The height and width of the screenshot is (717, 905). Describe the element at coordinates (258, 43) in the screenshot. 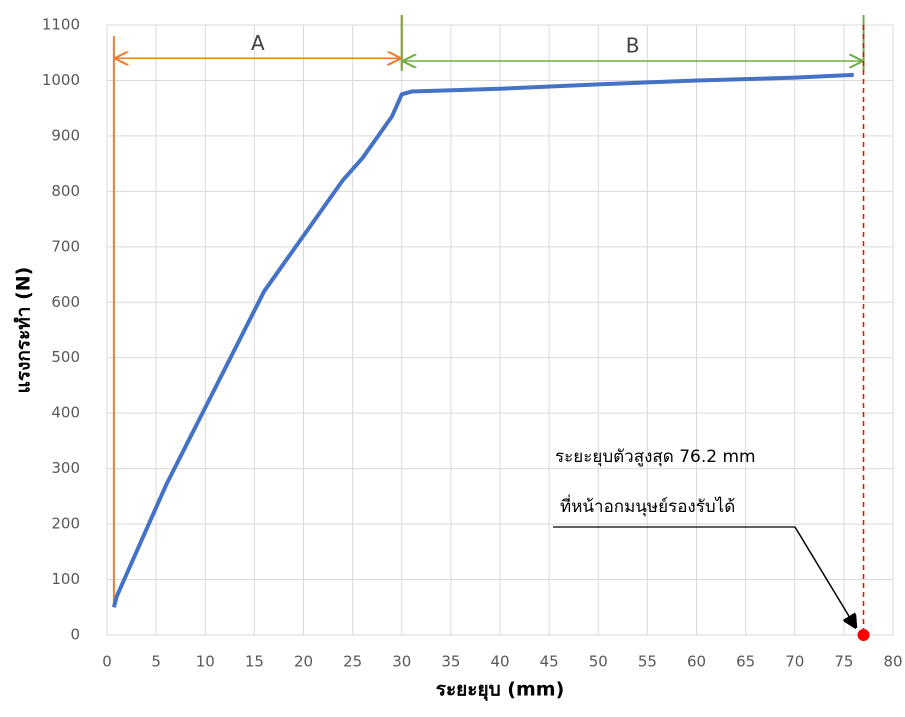

I see `region-label: A` at that location.